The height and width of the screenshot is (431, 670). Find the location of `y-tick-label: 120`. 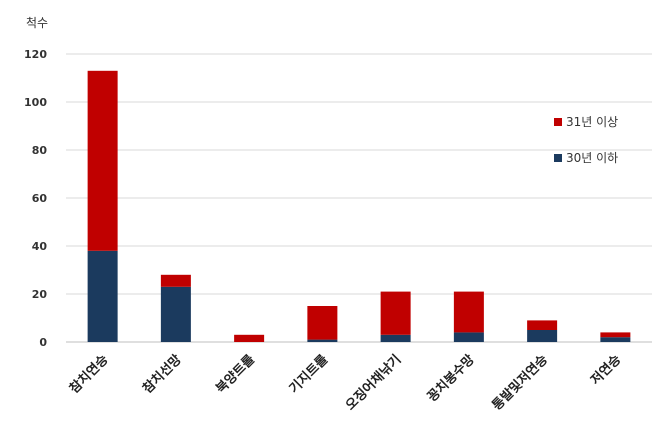

y-tick-label: 120 is located at coordinates (35, 54).